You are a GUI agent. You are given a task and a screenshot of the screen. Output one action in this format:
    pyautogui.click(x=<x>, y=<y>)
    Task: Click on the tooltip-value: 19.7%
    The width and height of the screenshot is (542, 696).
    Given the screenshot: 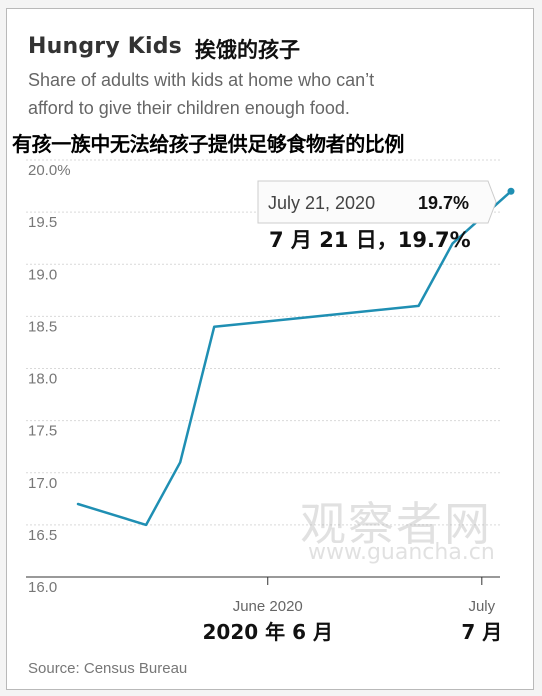 What is the action you would take?
    pyautogui.click(x=443, y=203)
    